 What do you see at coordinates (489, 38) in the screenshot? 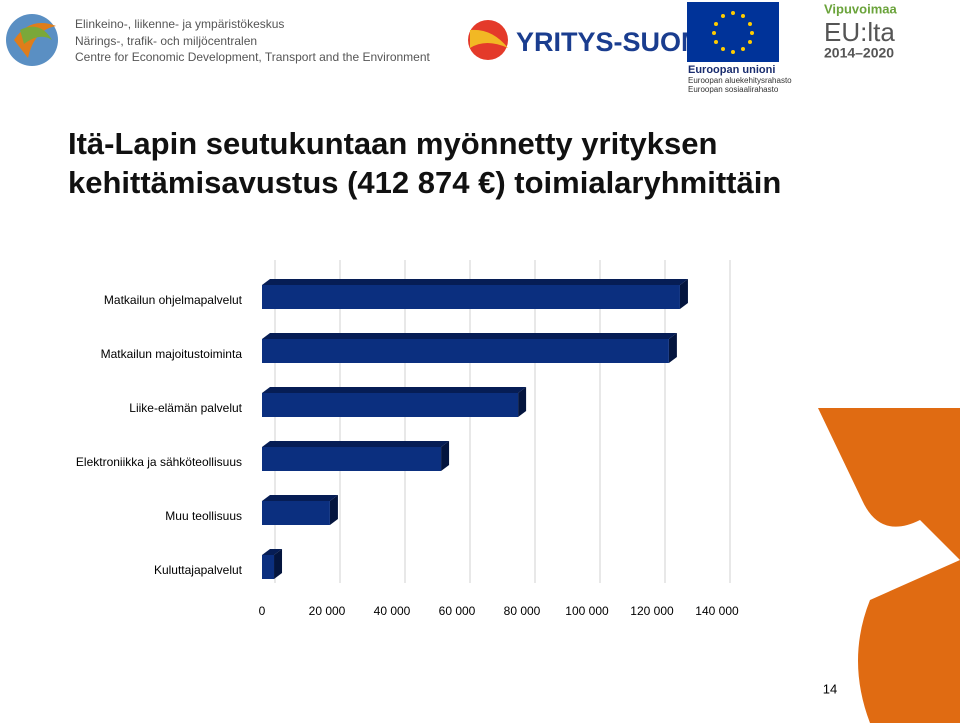
I see `yritys-logo` at bounding box center [489, 38].